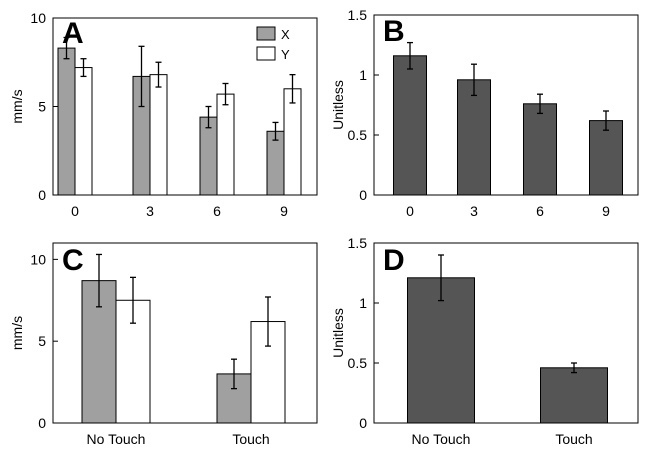  What do you see at coordinates (75, 211) in the screenshot?
I see `panel-a-xtick-label: 0` at bounding box center [75, 211].